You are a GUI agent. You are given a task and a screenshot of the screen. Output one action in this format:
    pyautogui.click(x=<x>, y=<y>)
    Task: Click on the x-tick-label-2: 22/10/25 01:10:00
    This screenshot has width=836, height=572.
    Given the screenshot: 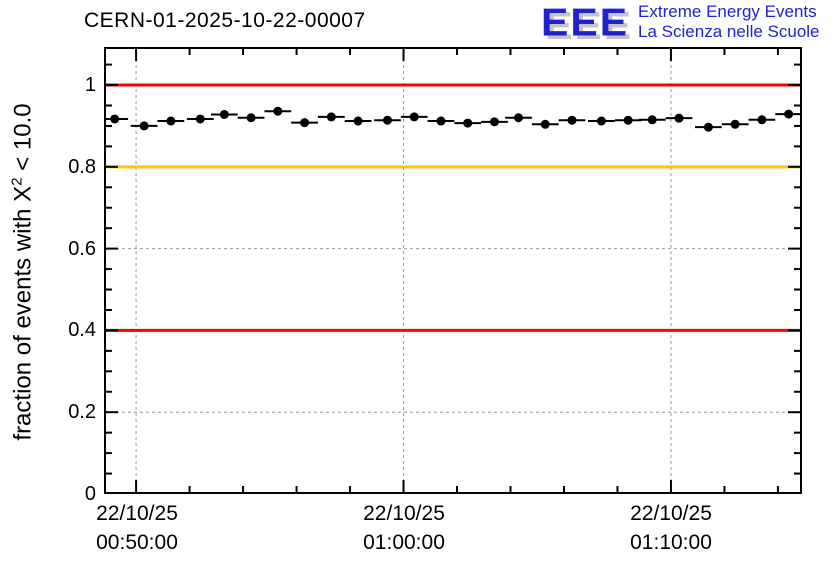 What is the action you would take?
    pyautogui.click(x=671, y=528)
    